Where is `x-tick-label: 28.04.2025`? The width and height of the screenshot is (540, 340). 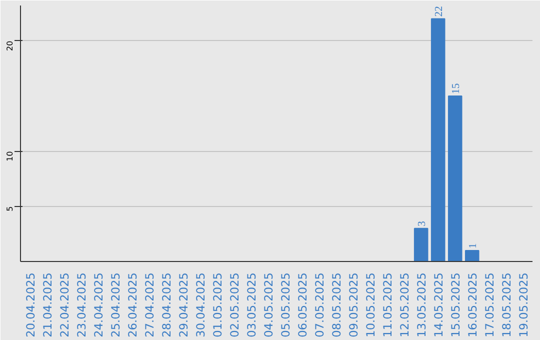
x-tick-label: 28.04.2025 is located at coordinates (166, 305).